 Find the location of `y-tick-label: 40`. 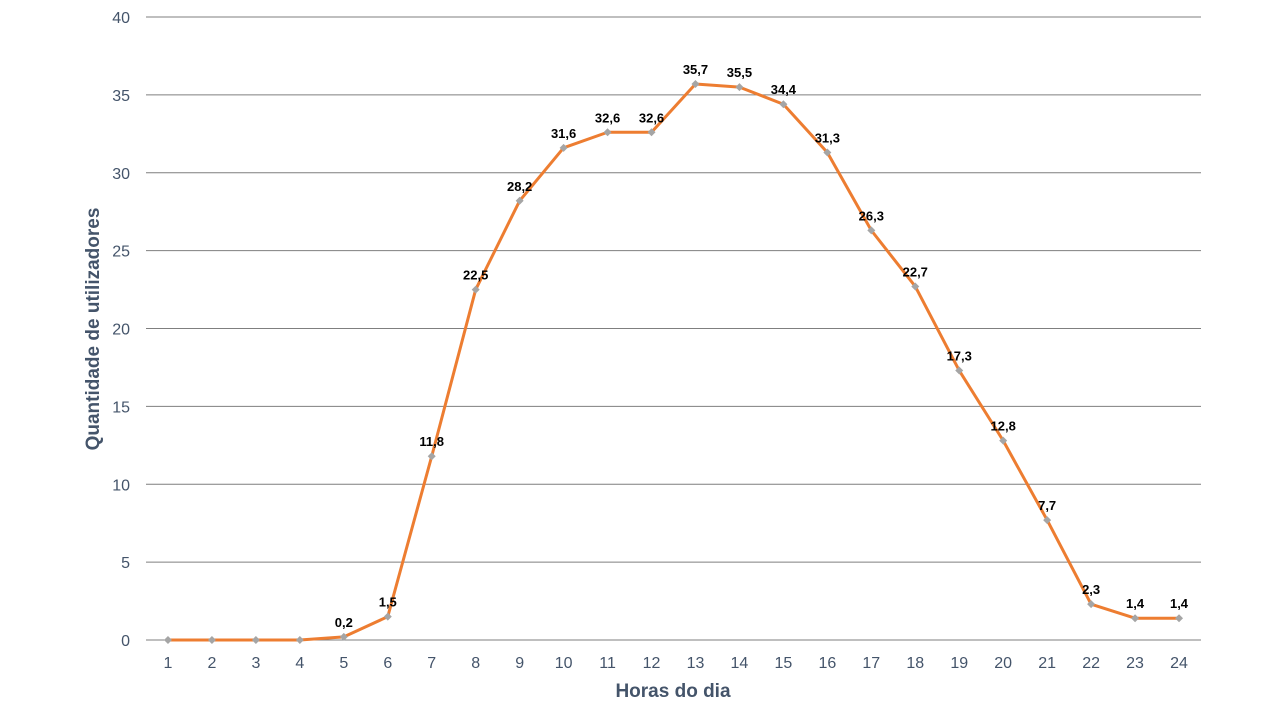

y-tick-label: 40 is located at coordinates (121, 18).